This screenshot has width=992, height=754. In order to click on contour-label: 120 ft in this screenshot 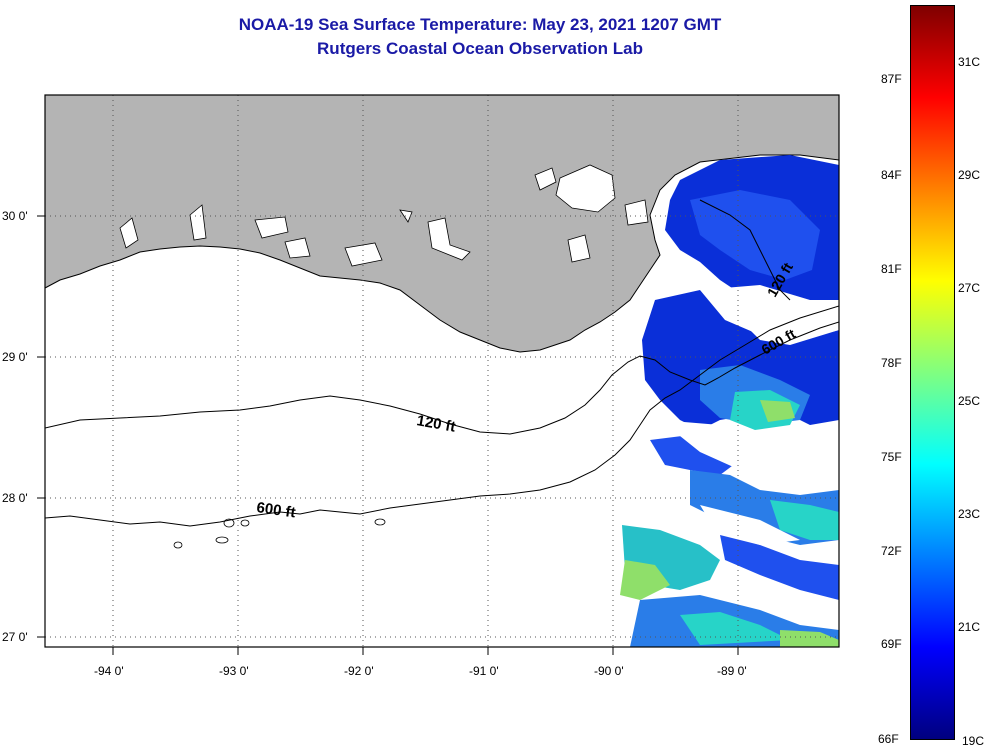, I will do `click(436, 424)`.